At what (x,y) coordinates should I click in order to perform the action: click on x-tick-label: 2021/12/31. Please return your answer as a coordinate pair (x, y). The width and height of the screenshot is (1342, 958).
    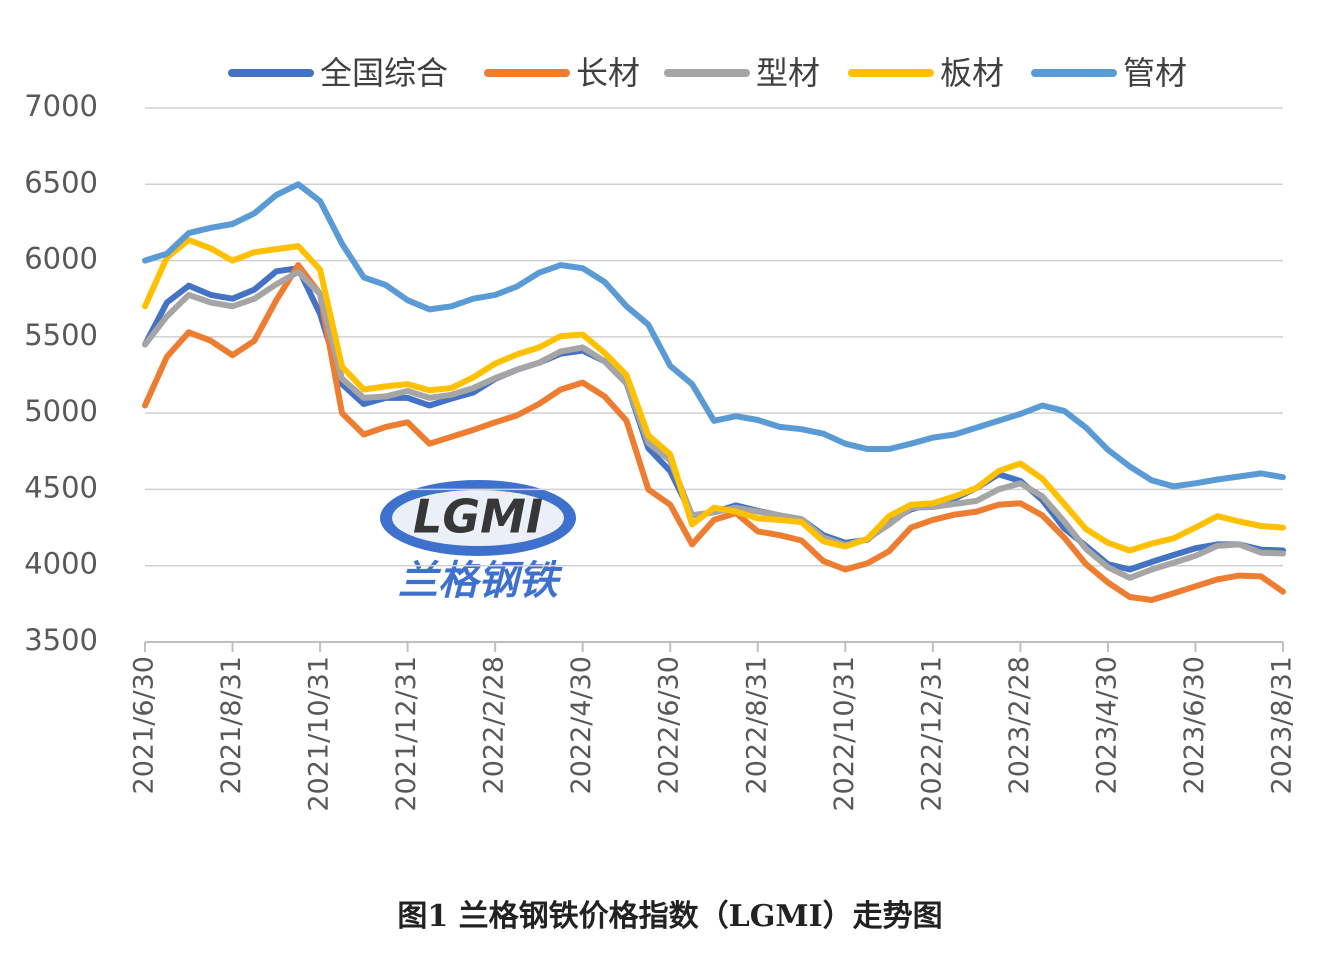
    Looking at the image, I should click on (406, 734).